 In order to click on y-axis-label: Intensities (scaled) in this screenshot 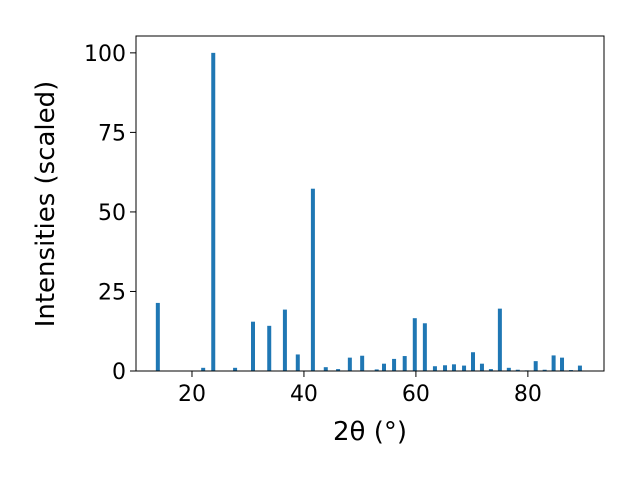, I will do `click(46, 204)`.